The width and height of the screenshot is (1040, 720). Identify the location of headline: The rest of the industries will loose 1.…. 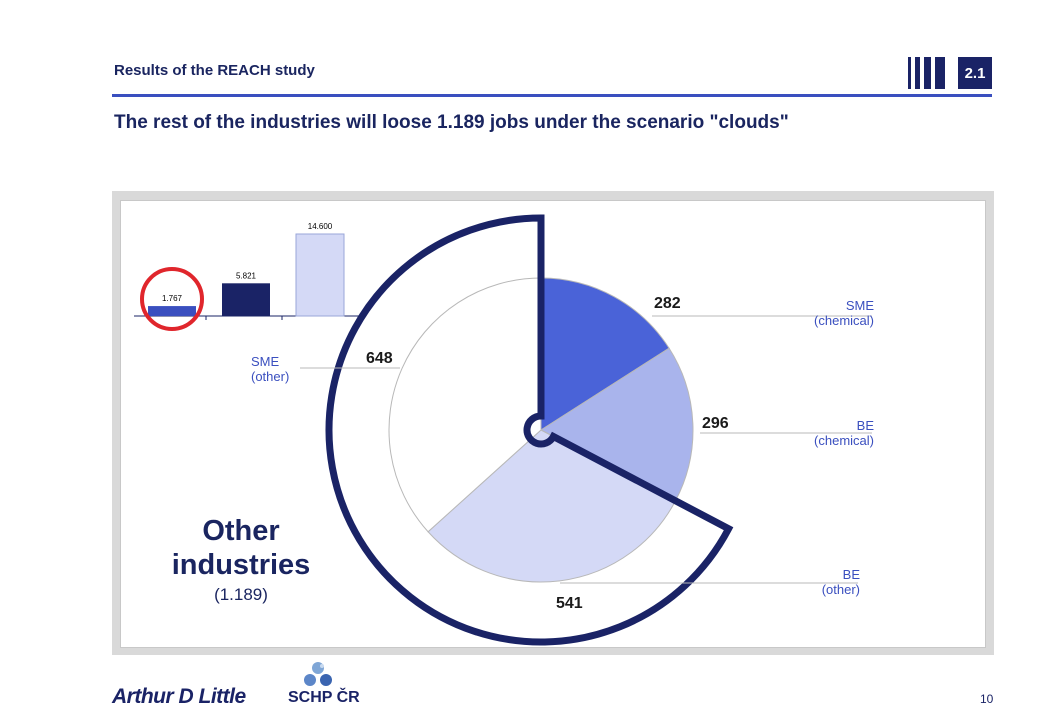
(451, 122).